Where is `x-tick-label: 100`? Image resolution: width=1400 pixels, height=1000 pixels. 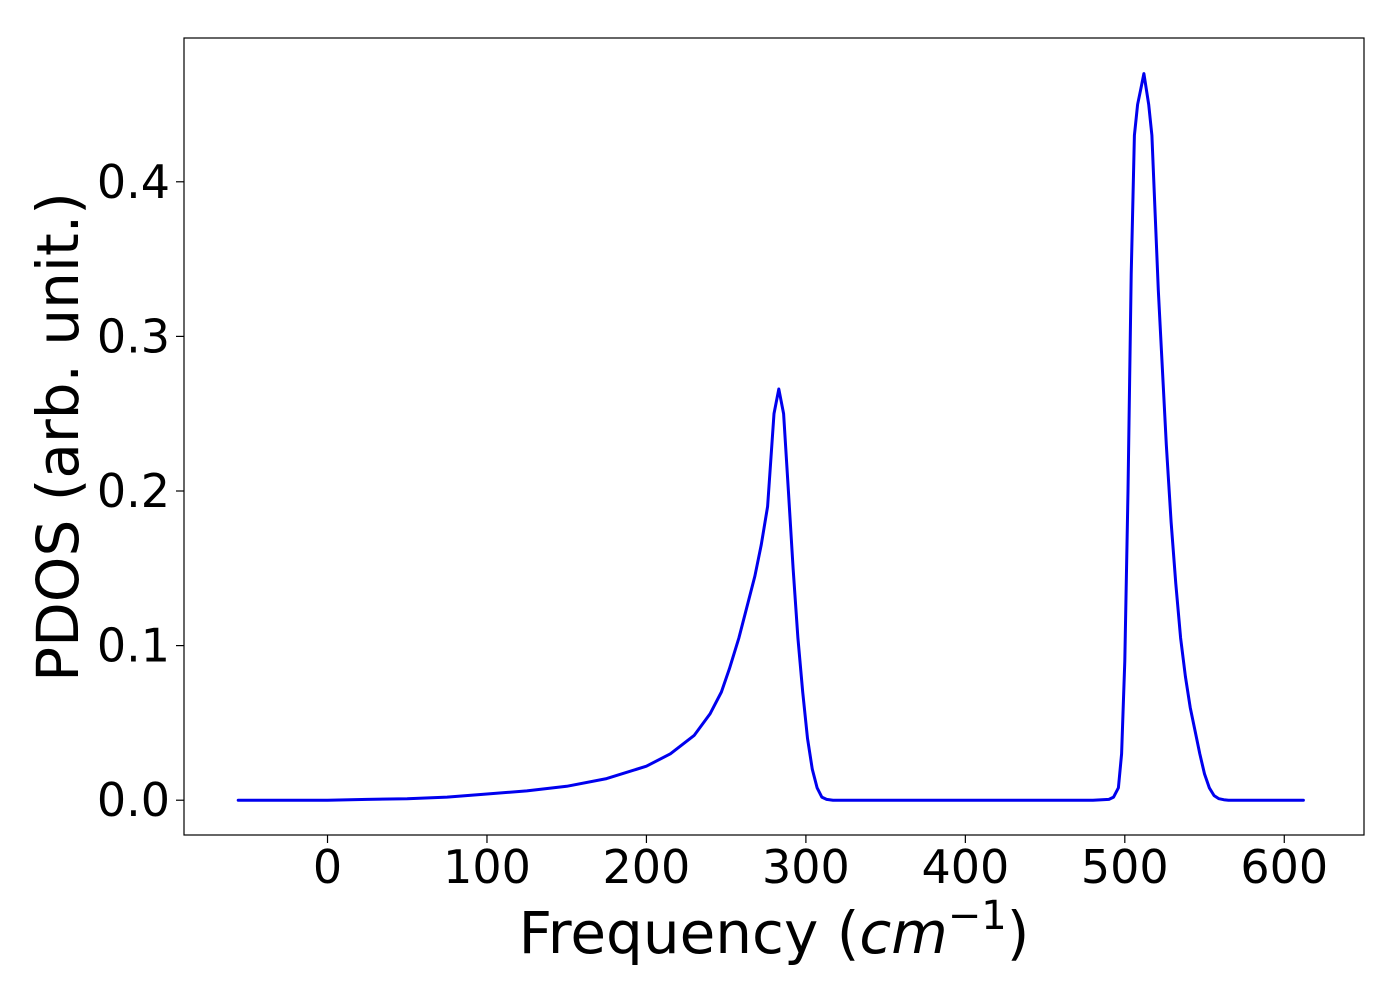
x-tick-label: 100 is located at coordinates (487, 867).